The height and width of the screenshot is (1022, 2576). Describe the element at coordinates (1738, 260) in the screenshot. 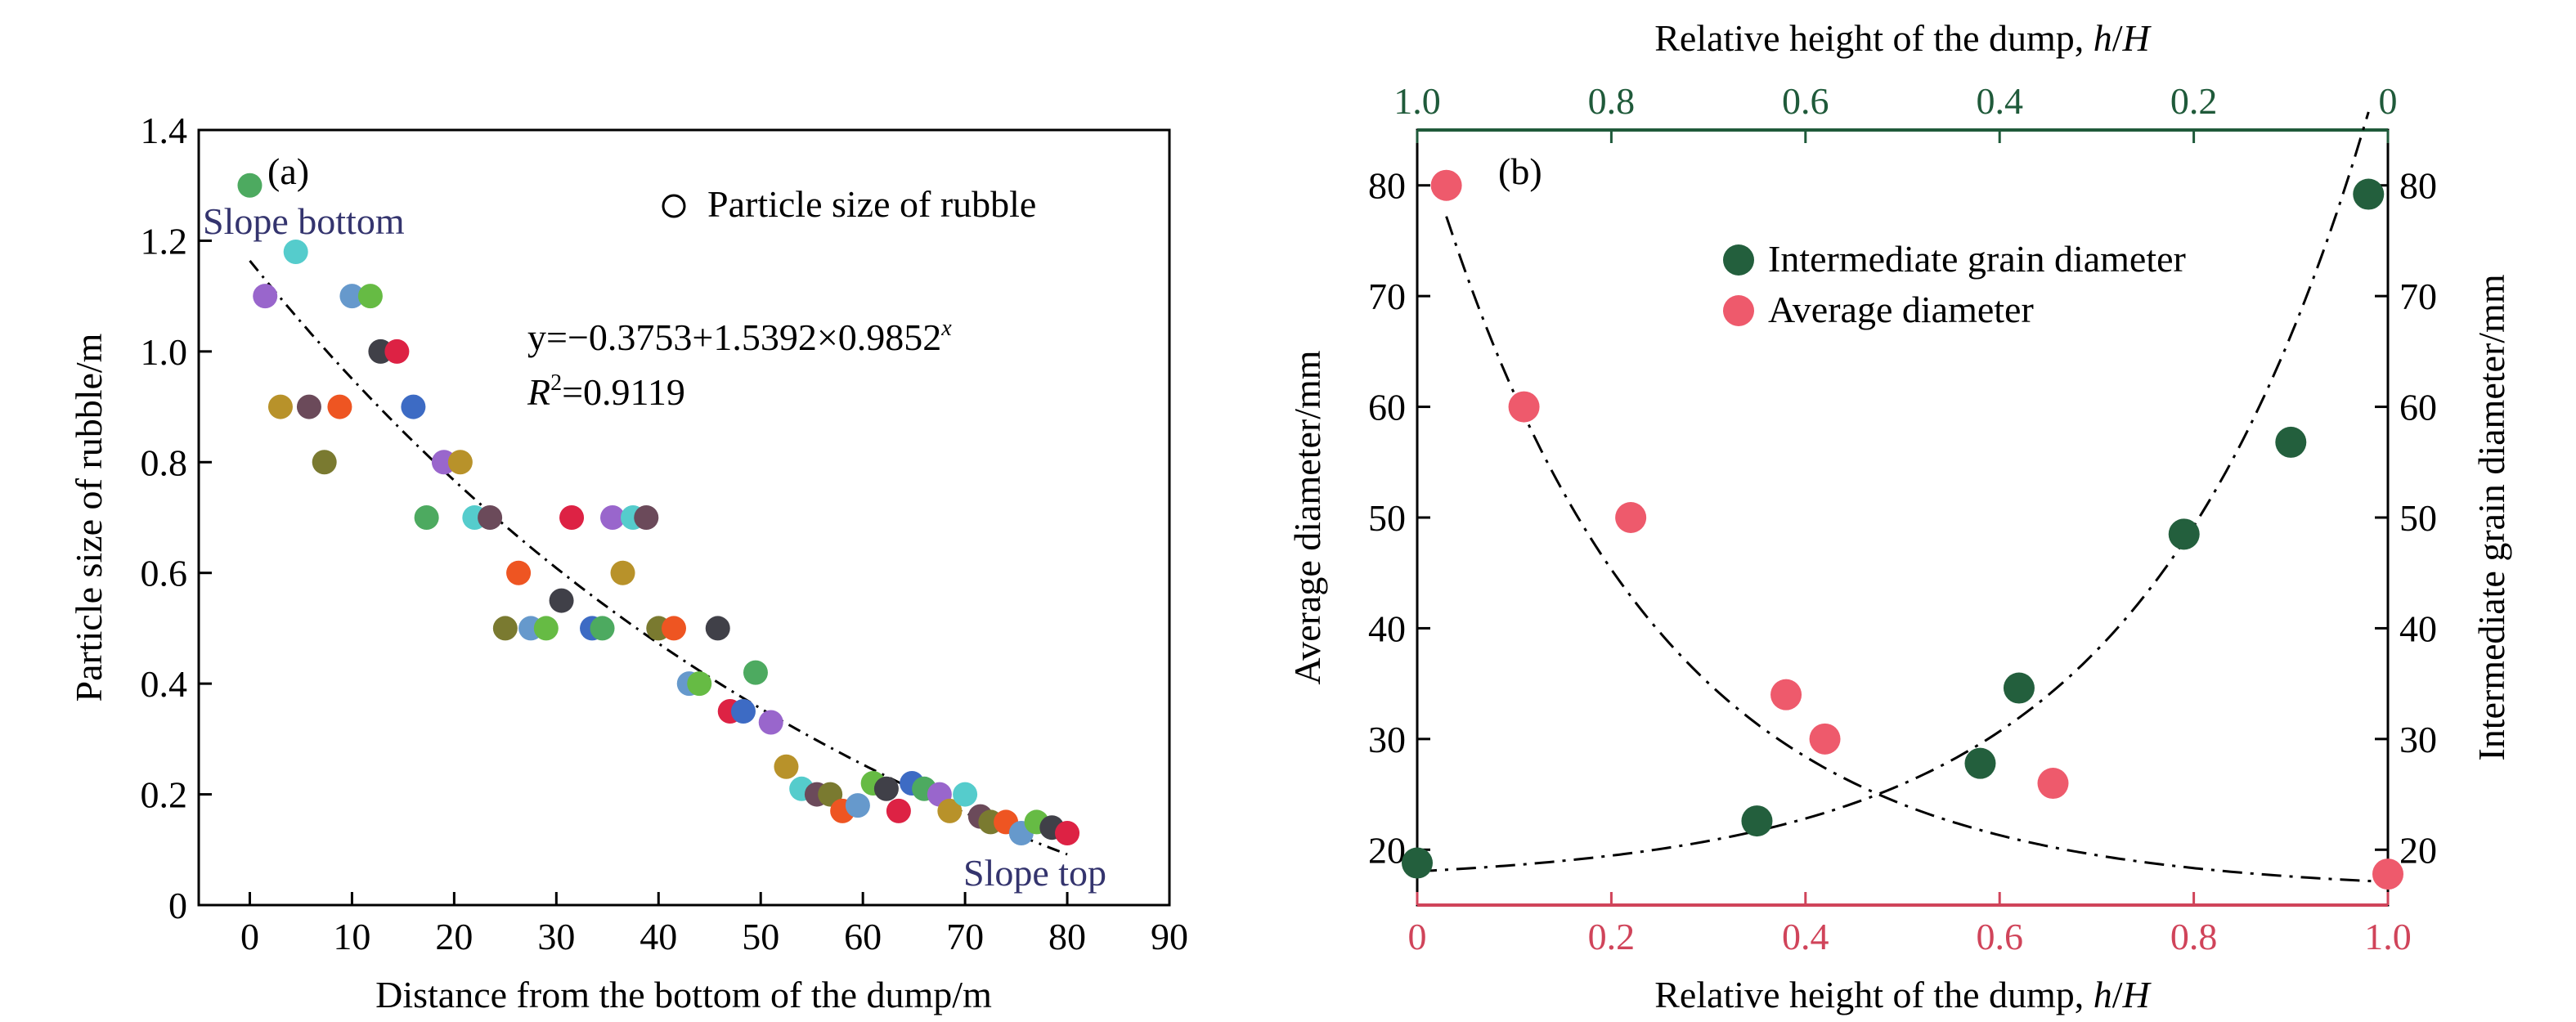

I see `panel-b-legend-marker-intermediate` at that location.